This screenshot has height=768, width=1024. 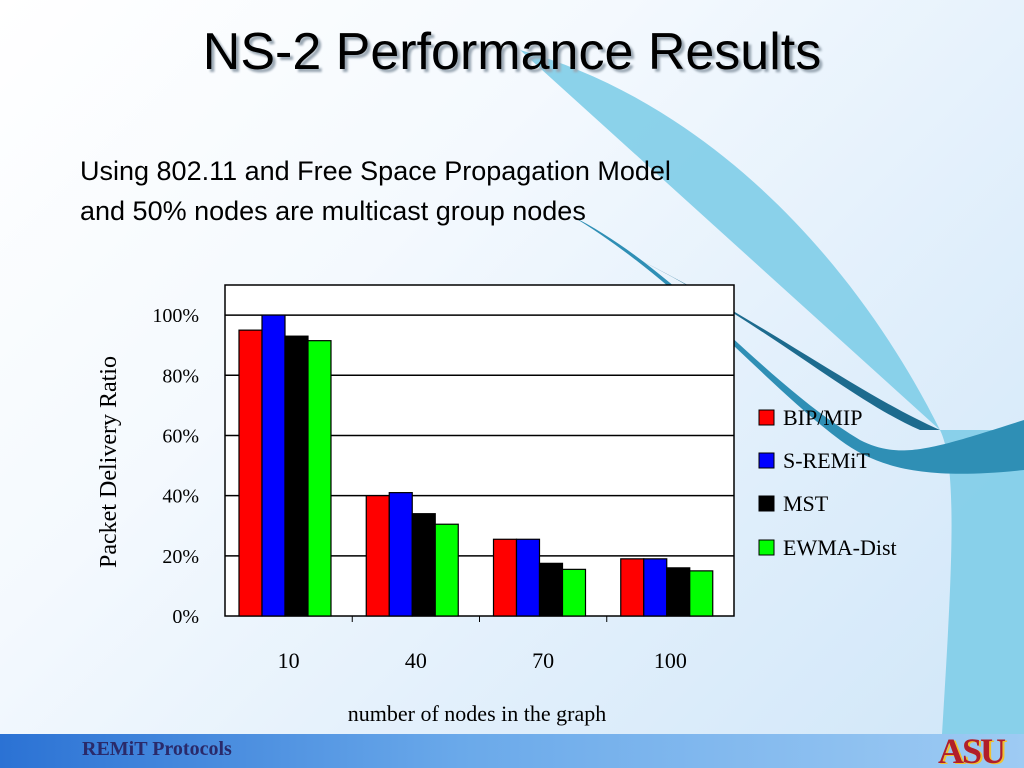 I want to click on legend-label: BIP/MIP, so click(x=822, y=417).